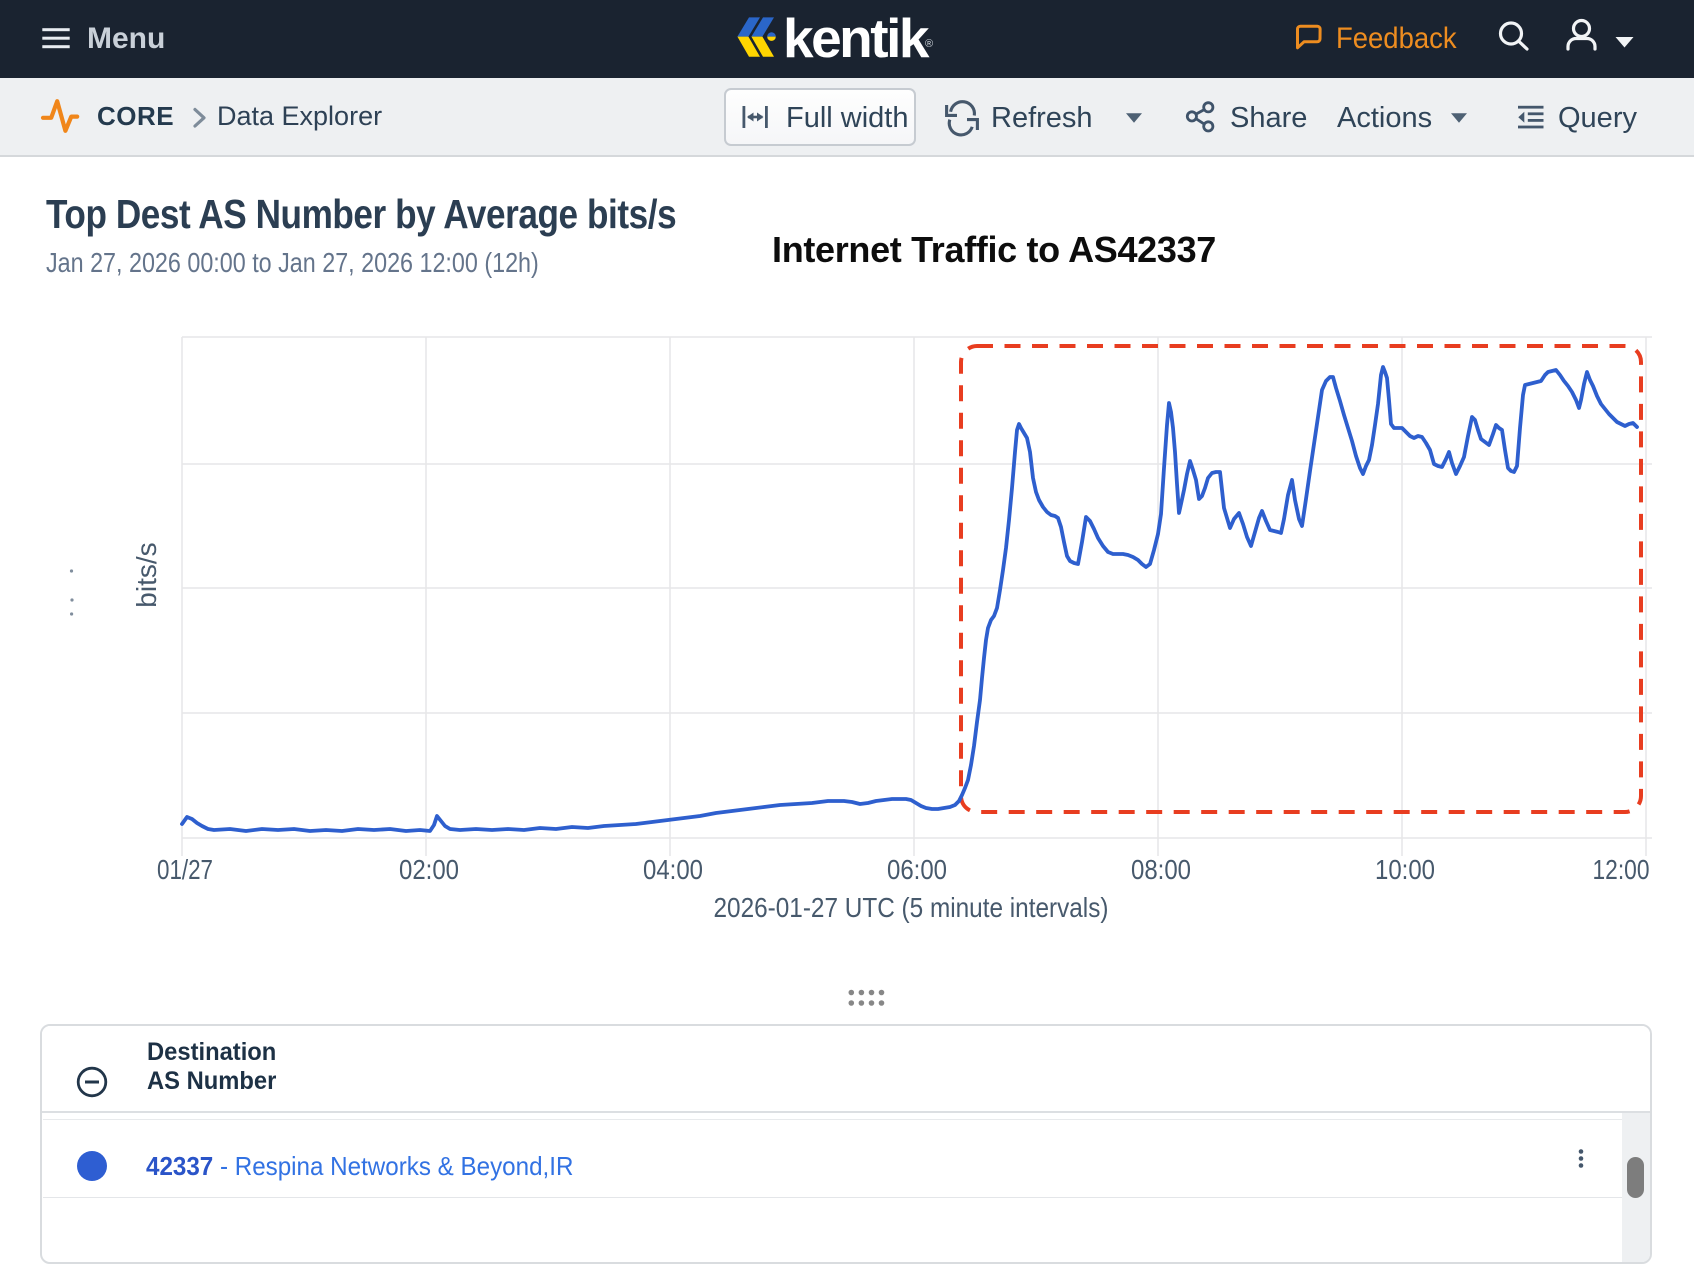 This screenshot has width=1694, height=1264. What do you see at coordinates (146, 574) in the screenshot?
I see `svg-text: bits/s` at bounding box center [146, 574].